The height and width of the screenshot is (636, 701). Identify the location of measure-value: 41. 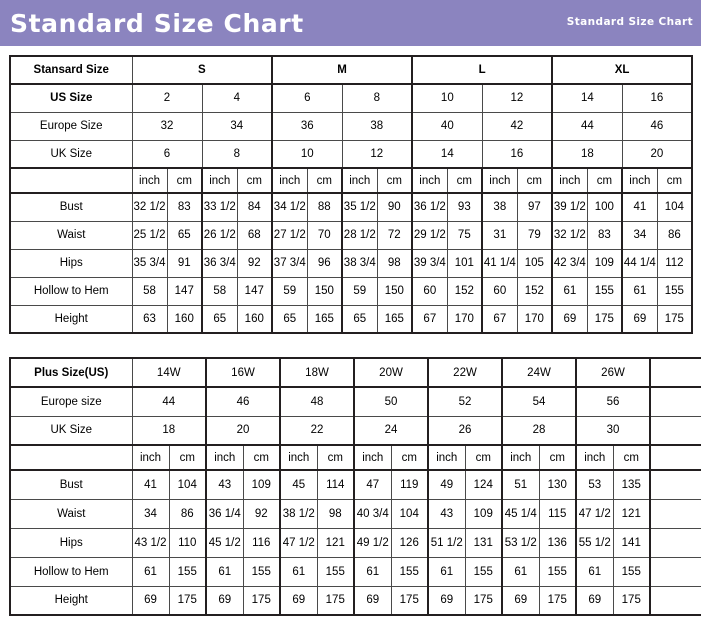
(150, 484).